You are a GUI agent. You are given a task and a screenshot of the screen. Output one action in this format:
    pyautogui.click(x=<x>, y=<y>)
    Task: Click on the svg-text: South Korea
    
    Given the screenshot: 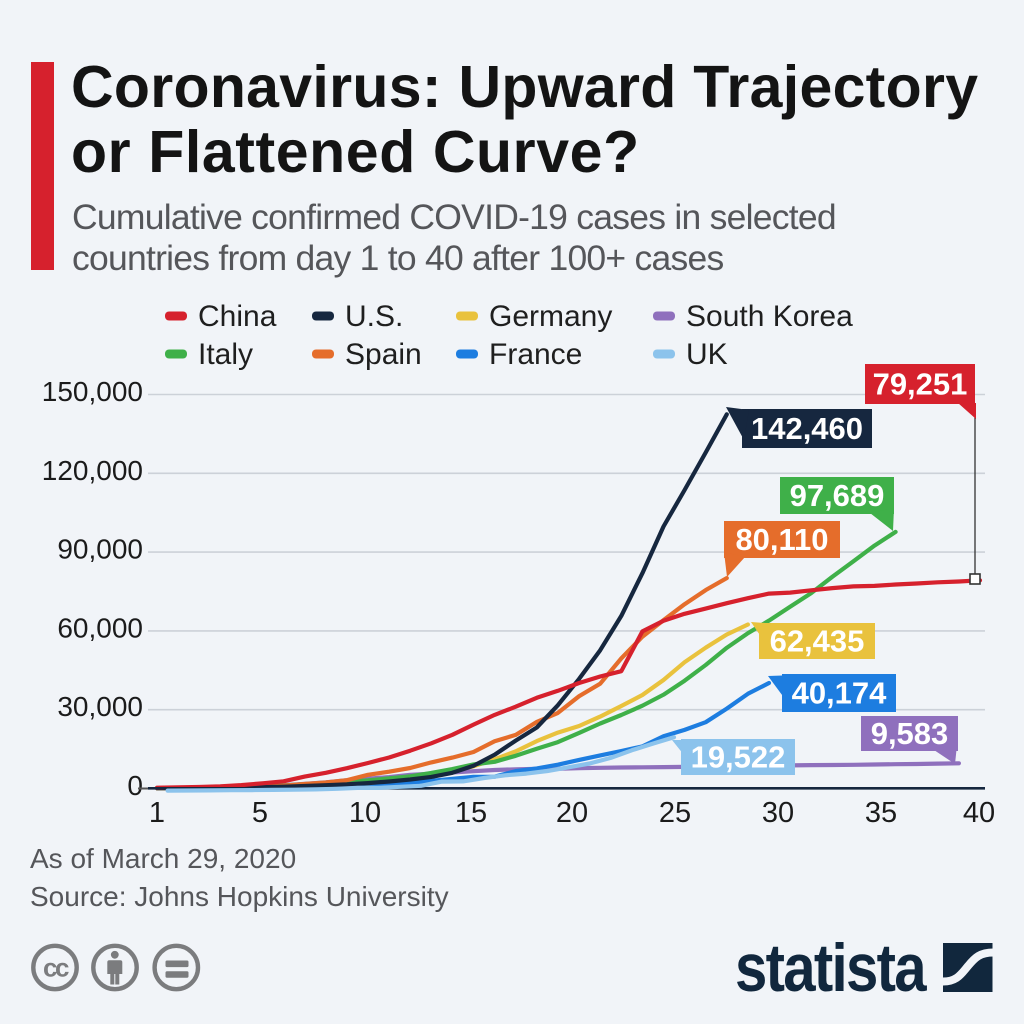 What is the action you would take?
    pyautogui.click(x=769, y=316)
    